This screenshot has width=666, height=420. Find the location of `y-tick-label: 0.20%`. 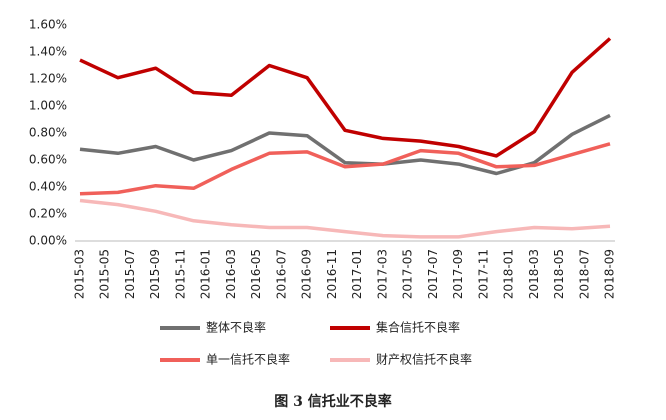

y-tick-label: 0.20% is located at coordinates (48, 214).